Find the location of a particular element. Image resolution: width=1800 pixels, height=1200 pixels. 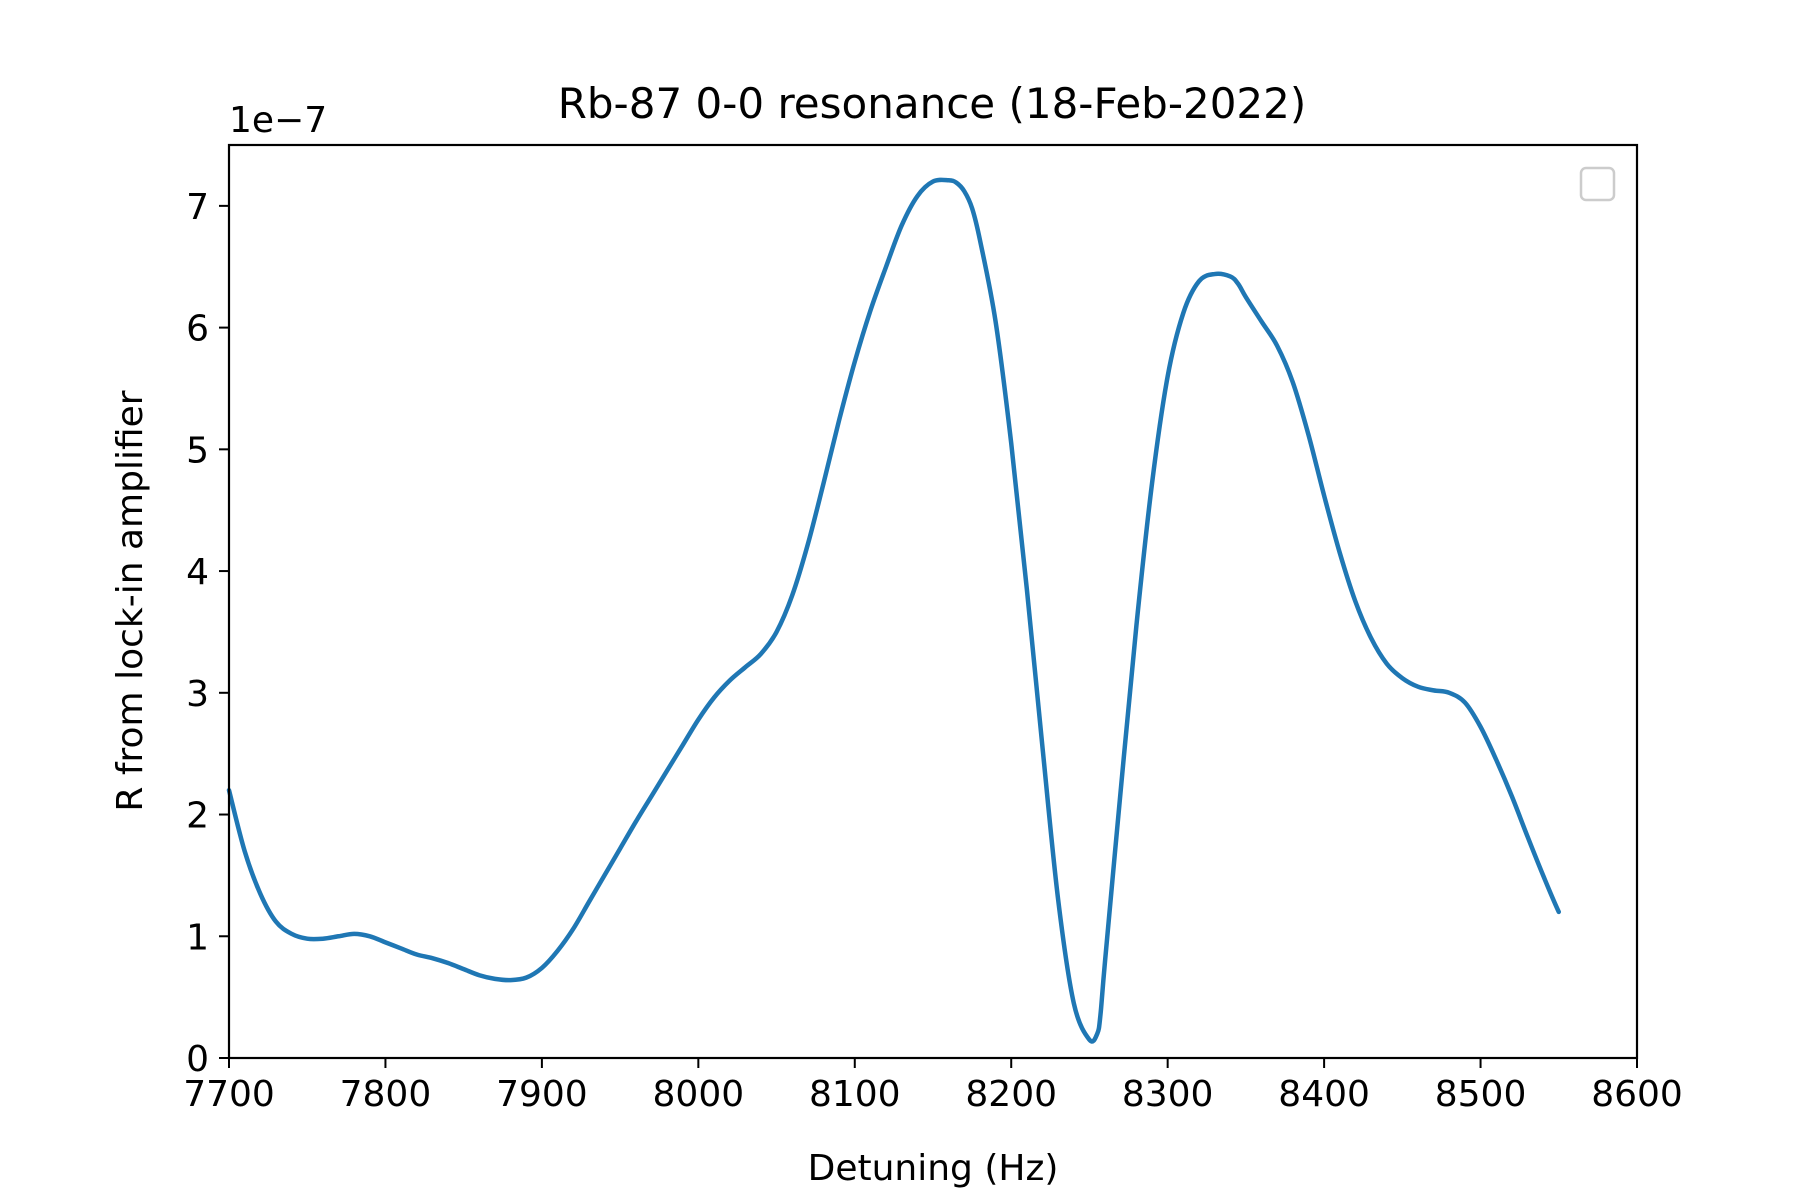

x-axis-label: Detuning (Hz) is located at coordinates (933, 1168).